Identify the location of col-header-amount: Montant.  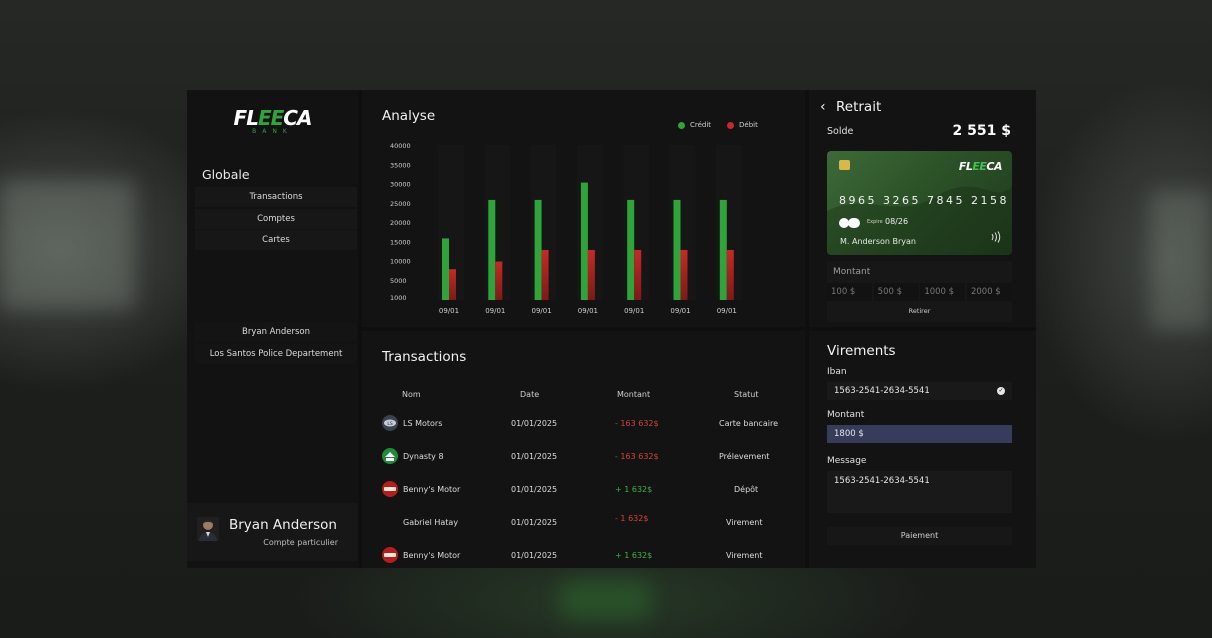
(634, 394).